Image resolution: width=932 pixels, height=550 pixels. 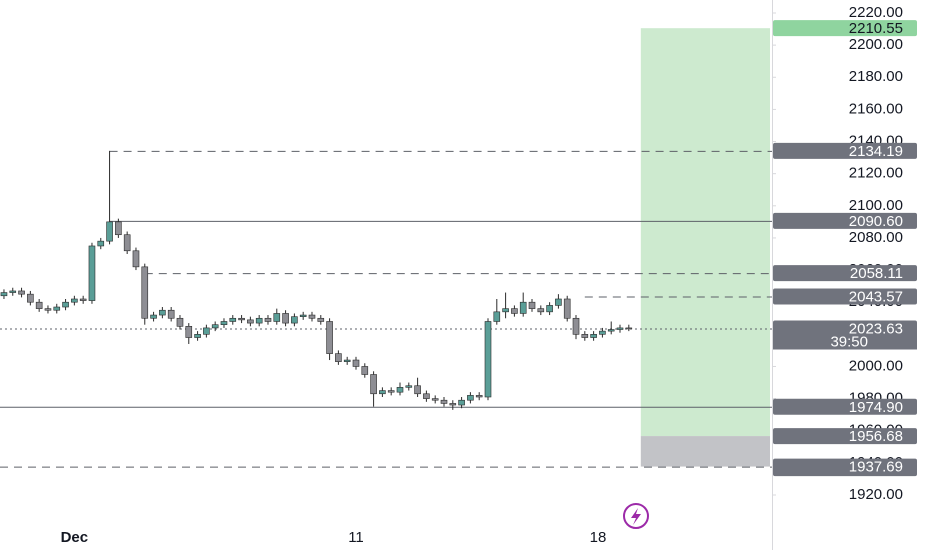 What do you see at coordinates (876, 12) in the screenshot?
I see `y-tick-label: 2220.00` at bounding box center [876, 12].